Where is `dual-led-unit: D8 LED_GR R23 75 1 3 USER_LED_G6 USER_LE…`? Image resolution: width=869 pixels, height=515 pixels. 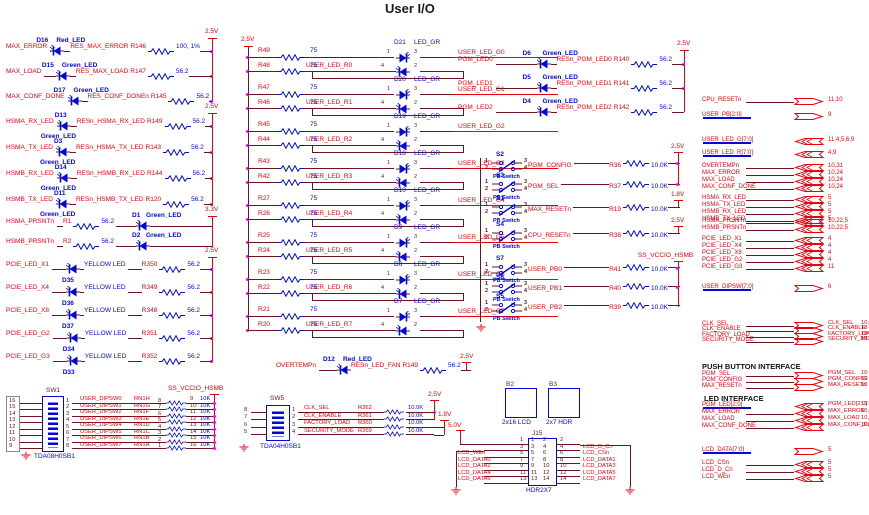
dual-led-unit: D8 LED_GR R23 75 1 3 USER_LED_G6 USER_LE… is located at coordinates (409, 282).